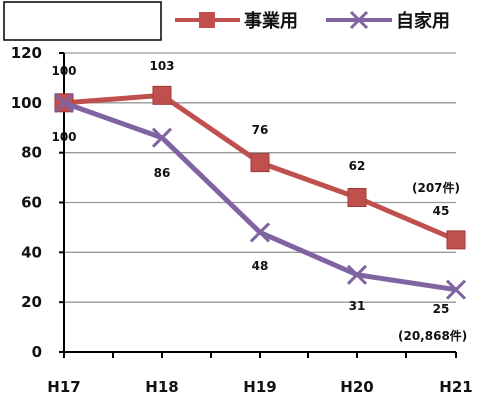 The height and width of the screenshot is (399, 485). What do you see at coordinates (37, 352) in the screenshot?
I see `y-tick-label-0: 0` at bounding box center [37, 352].